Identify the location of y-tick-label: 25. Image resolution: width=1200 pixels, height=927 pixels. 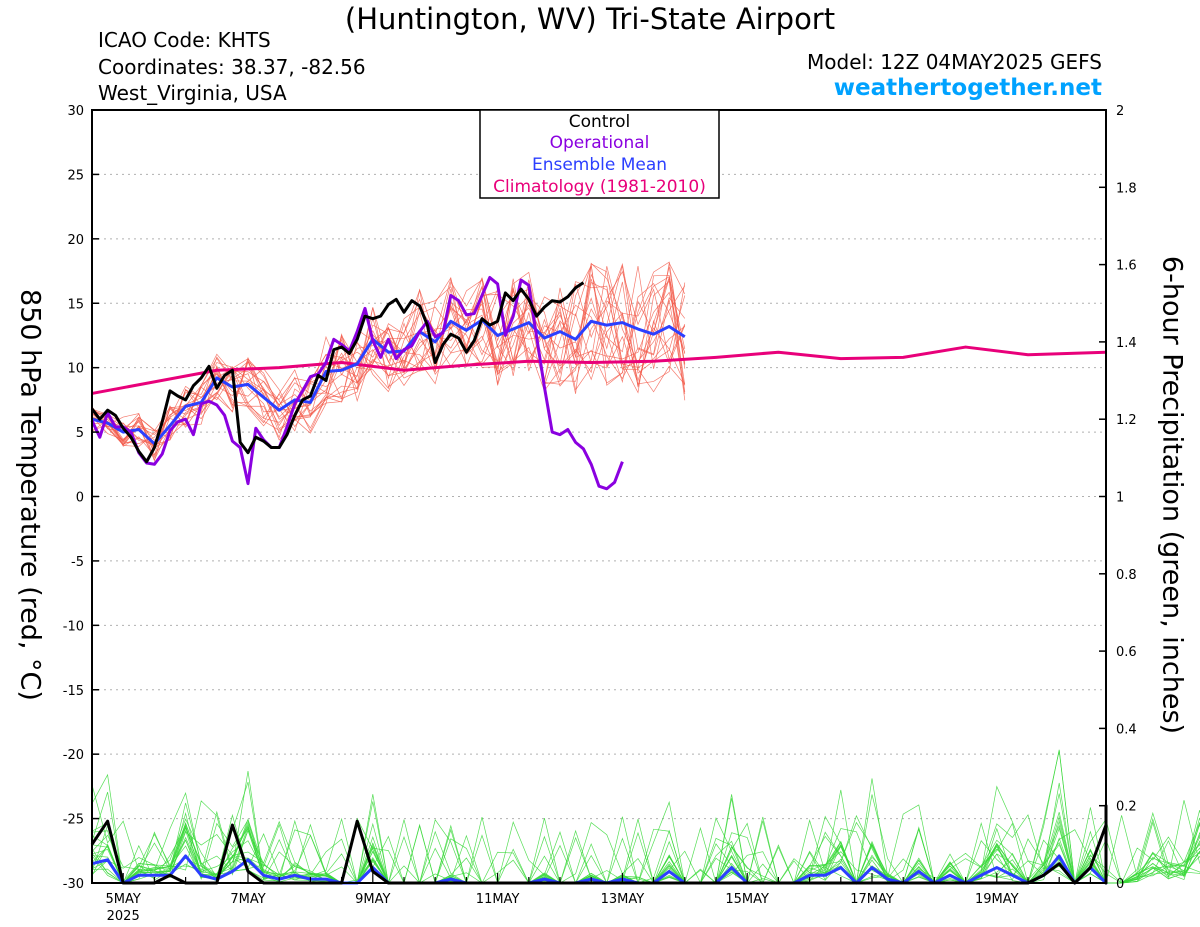
(75, 175).